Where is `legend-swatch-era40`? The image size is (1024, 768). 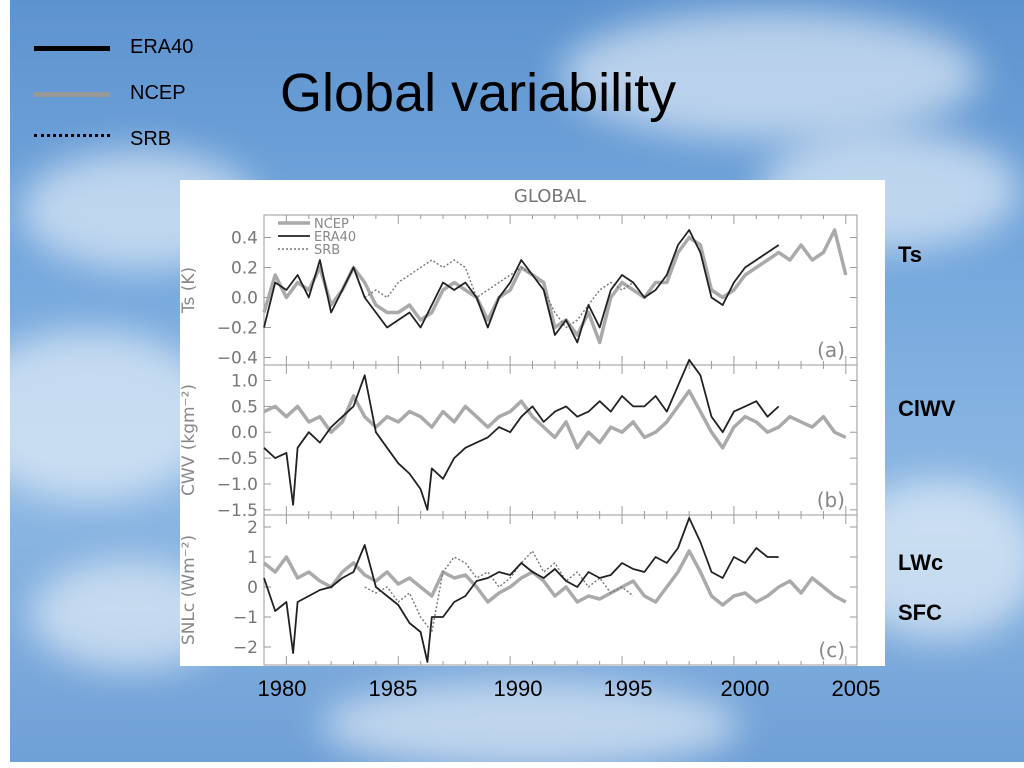 legend-swatch-era40 is located at coordinates (72, 48).